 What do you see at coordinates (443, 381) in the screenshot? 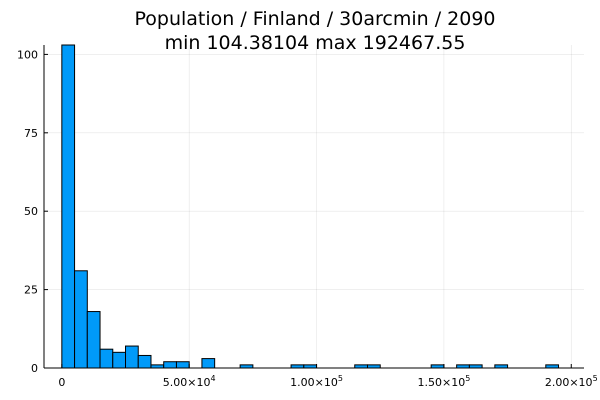
I see `x-tick-label: 1.50×10⁵` at bounding box center [443, 381].